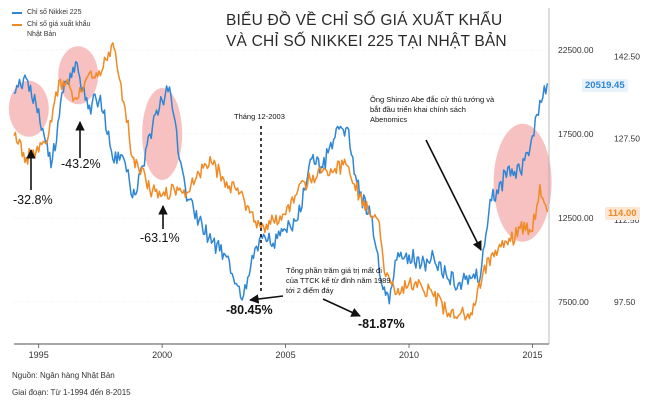  Describe the element at coordinates (381, 324) in the screenshot. I see `annotation-drop-2009: -81.87%` at that location.